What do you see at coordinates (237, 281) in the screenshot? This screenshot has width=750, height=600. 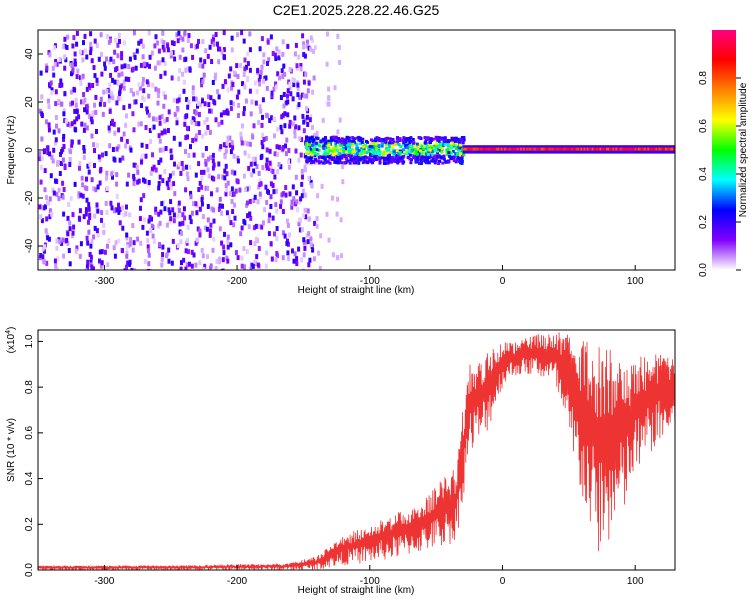 I see `x-tick-label: -200` at bounding box center [237, 281].